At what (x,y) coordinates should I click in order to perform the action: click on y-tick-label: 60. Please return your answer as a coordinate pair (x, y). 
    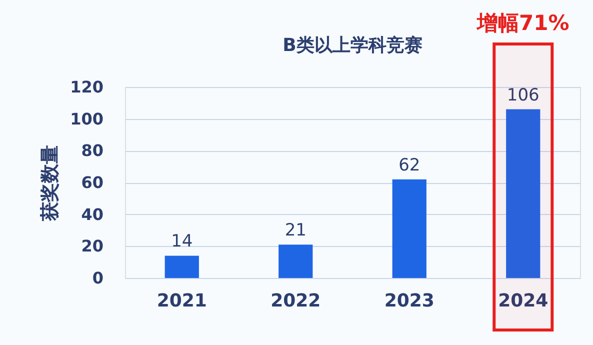
    Looking at the image, I should click on (92, 182).